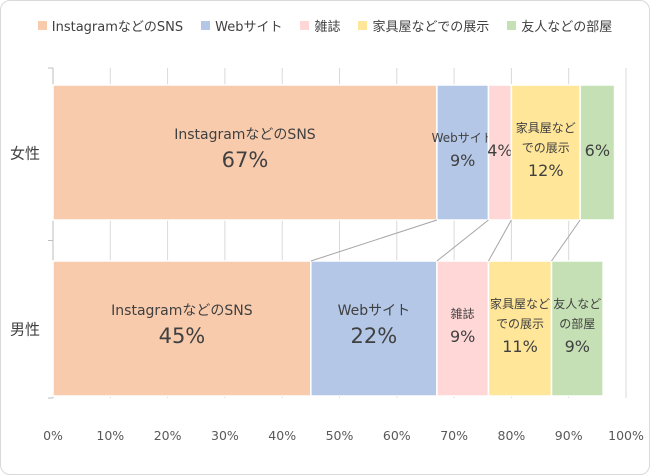 This screenshot has height=475, width=650. What do you see at coordinates (577, 323) in the screenshot?
I see `data-label: の部屋` at bounding box center [577, 323].